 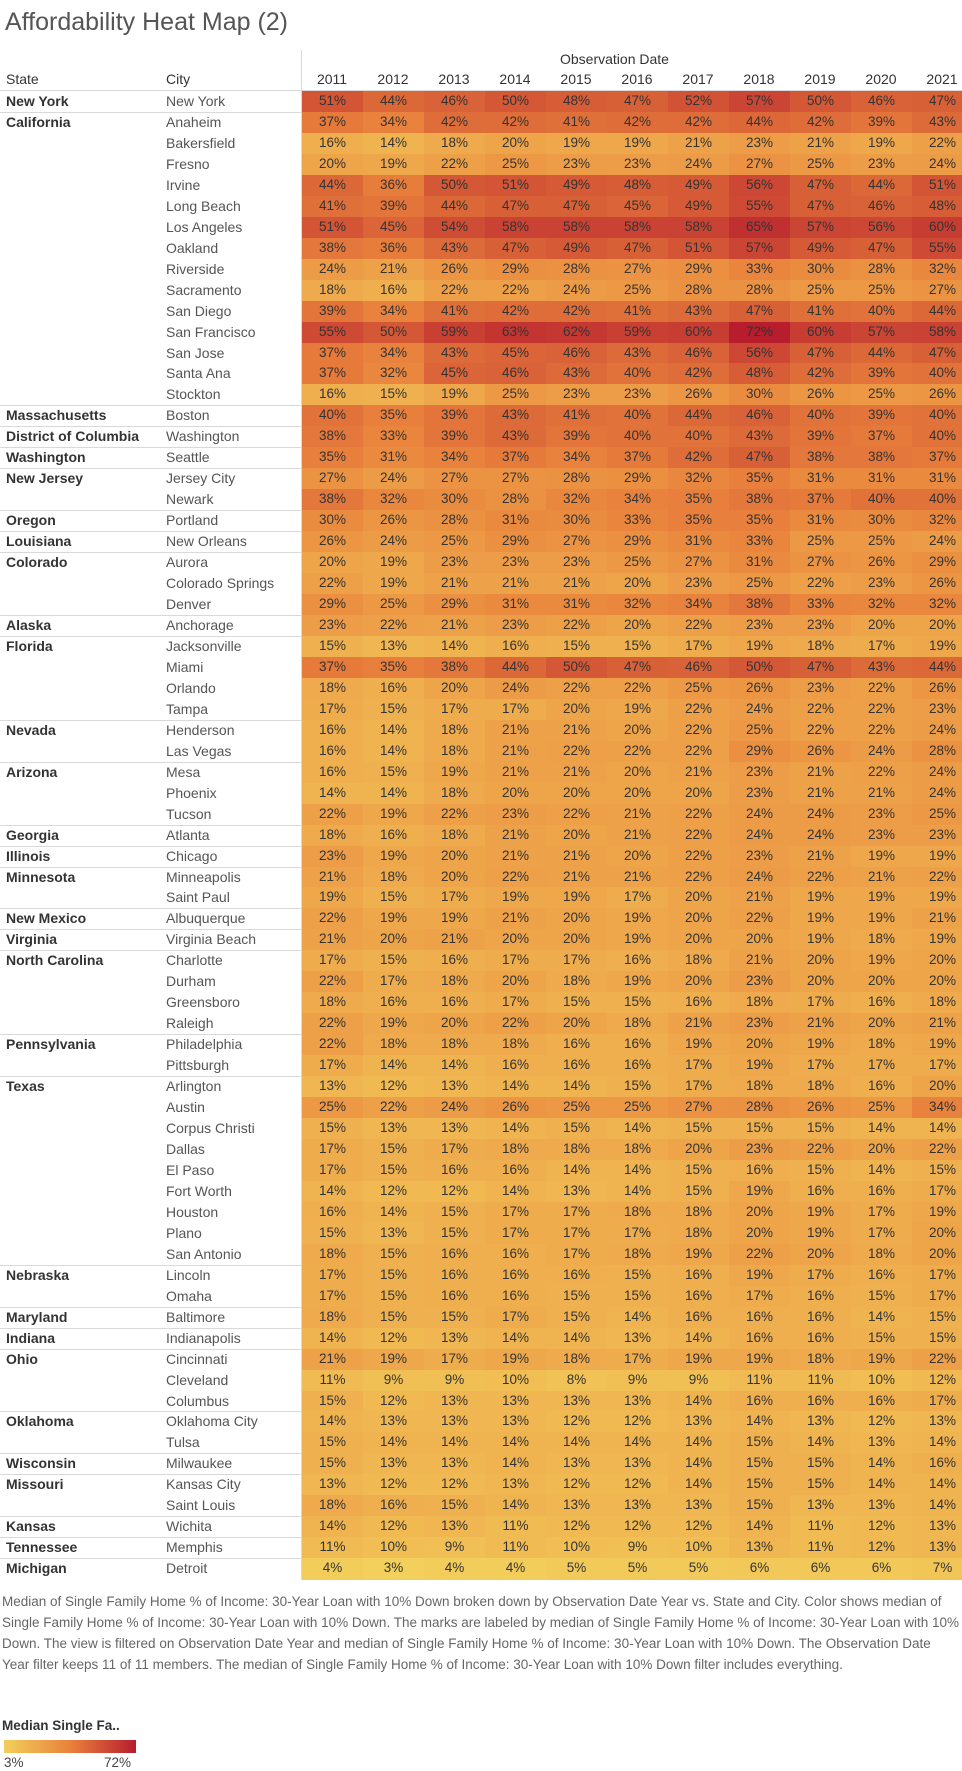 What do you see at coordinates (576, 500) in the screenshot?
I see `heatmap-cell: 32%` at bounding box center [576, 500].